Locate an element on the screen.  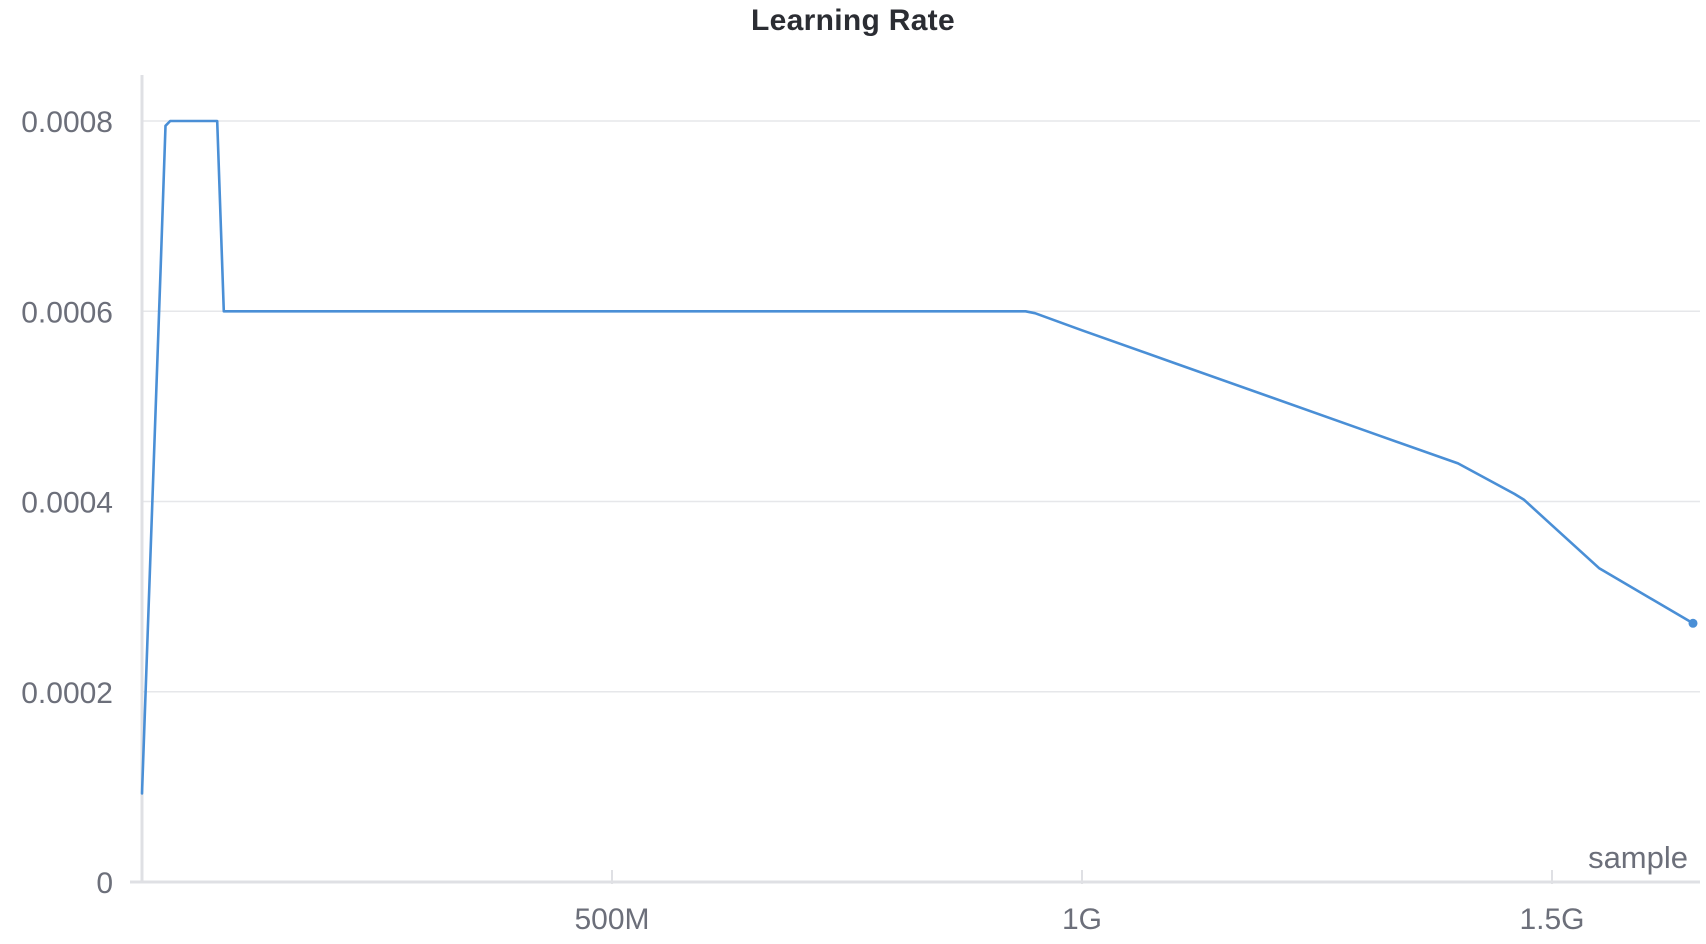
series-end-point is located at coordinates (1693, 623).